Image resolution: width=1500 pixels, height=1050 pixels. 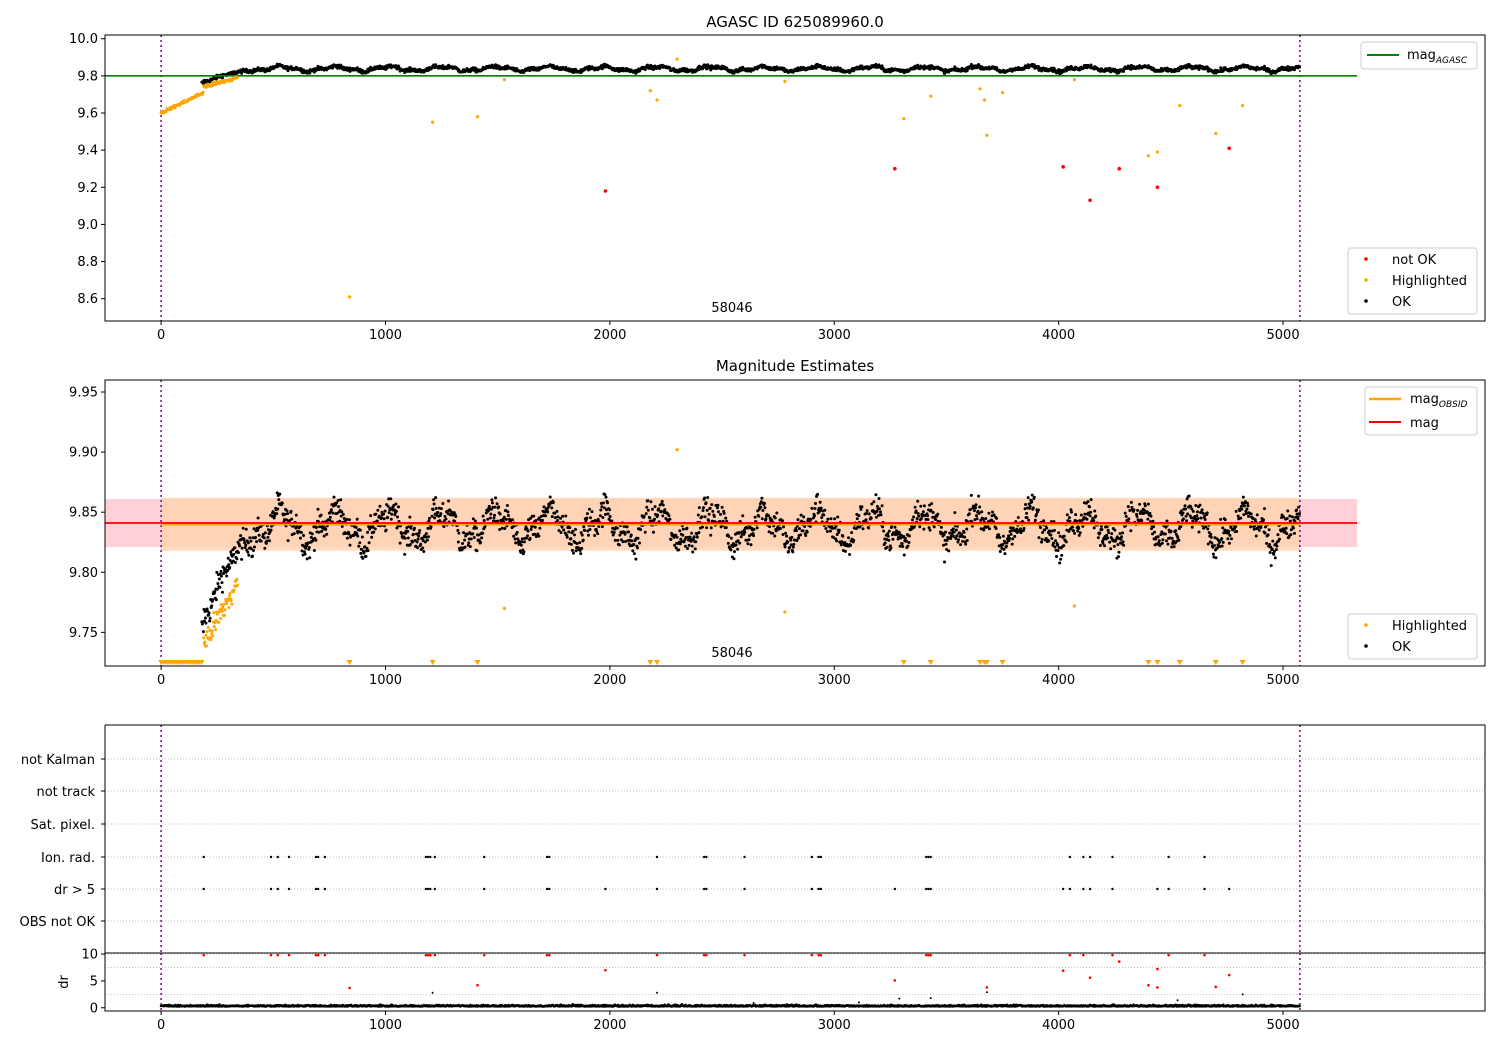 I want to click on flag-label-dr-gt-5: dr > 5, so click(x=74, y=890).